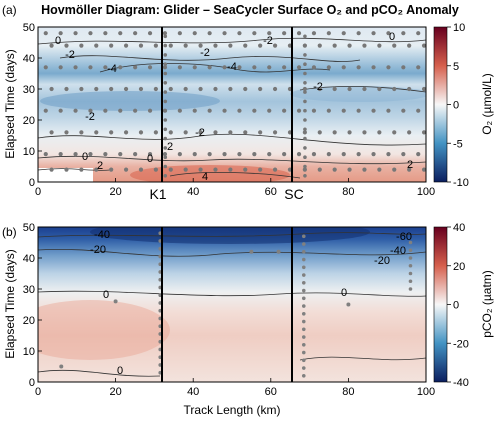 This screenshot has width=500, height=423. I want to click on colorbar-tick-label: 10, so click(459, 28).